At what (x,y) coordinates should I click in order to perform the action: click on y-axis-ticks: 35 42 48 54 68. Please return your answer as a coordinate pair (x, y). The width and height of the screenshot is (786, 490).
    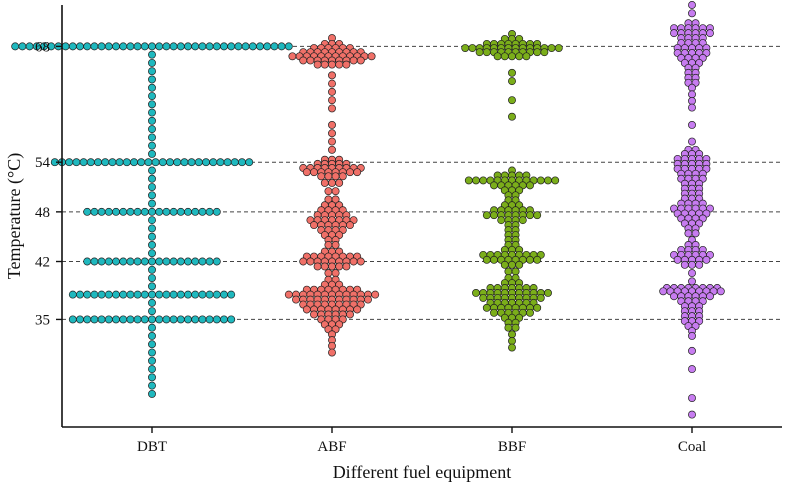
    Looking at the image, I should click on (48, 183).